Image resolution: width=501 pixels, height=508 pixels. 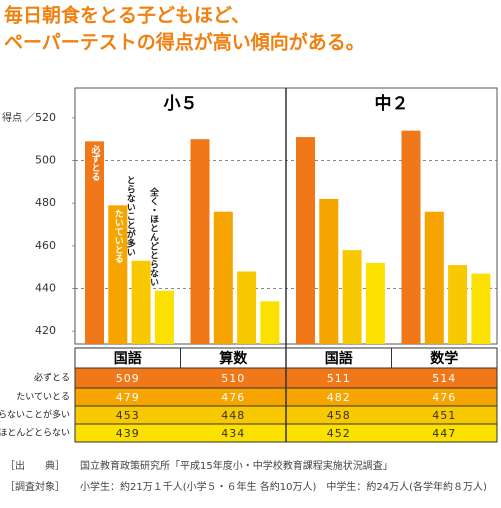 I want to click on chart-title: 毎日朝食をとる子どもほど、, so click(x=127, y=15).